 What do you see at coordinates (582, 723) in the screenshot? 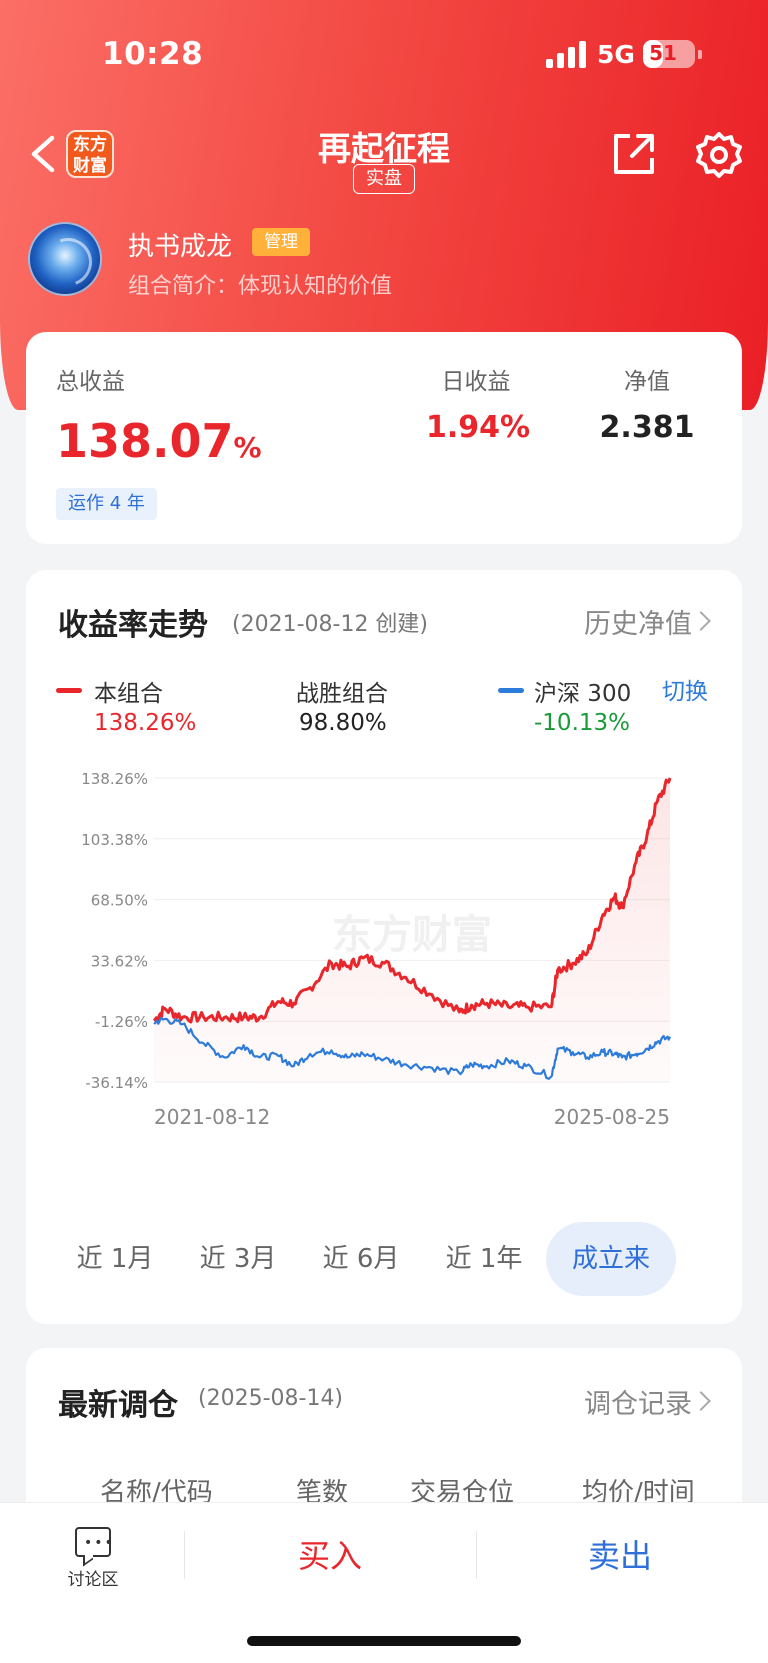
I see `legend-index-value: -10.13%` at bounding box center [582, 723].